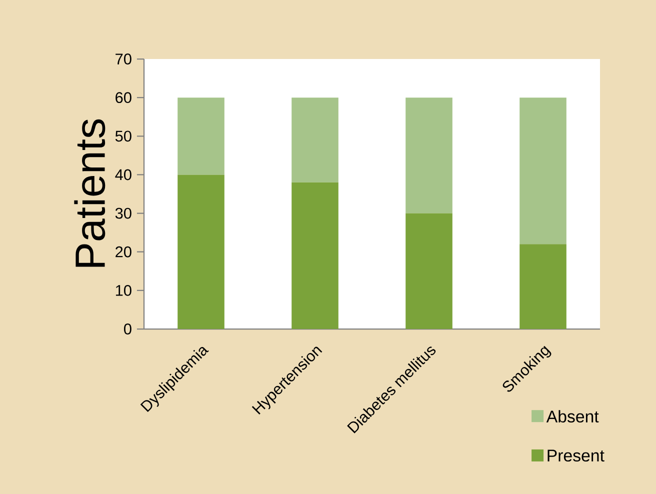  What do you see at coordinates (128, 329) in the screenshot?
I see `y-tick-label: 0` at bounding box center [128, 329].